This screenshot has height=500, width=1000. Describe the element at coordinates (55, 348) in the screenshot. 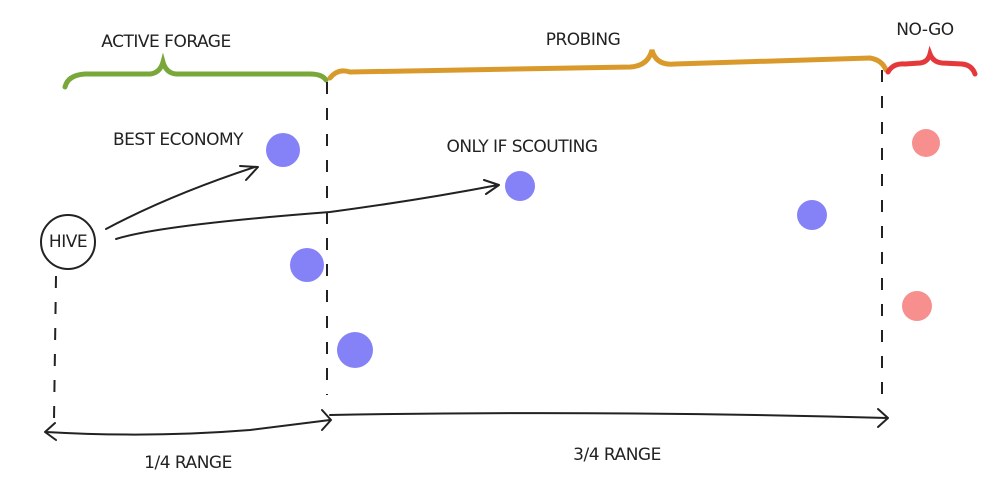

I see `boundary` at that location.